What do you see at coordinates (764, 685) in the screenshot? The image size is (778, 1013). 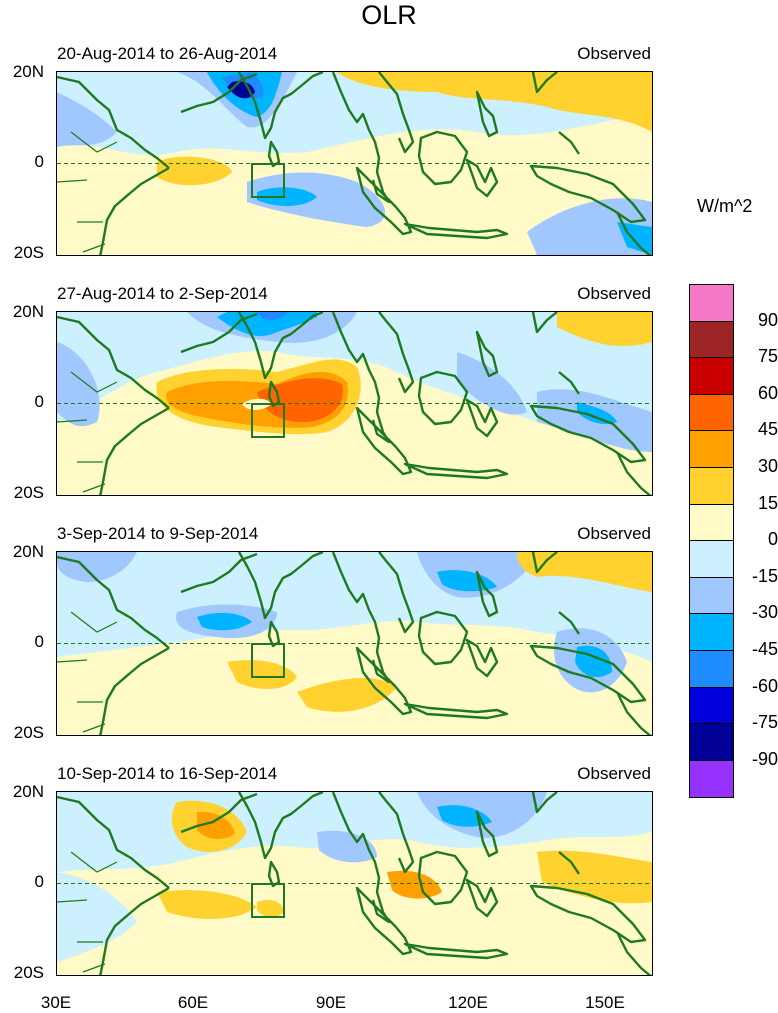 I see `colorbar-label: -60` at bounding box center [764, 685].